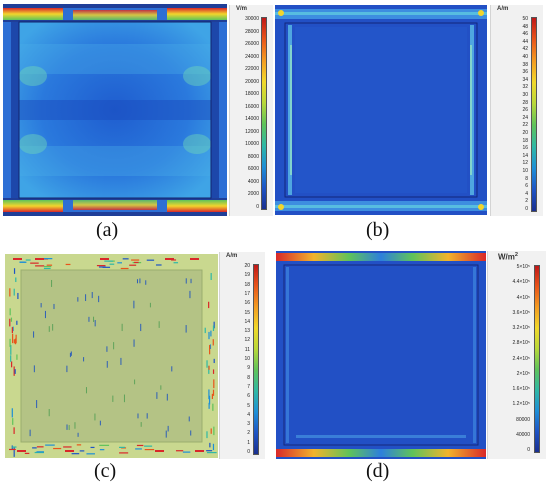 This screenshot has height=487, width=550. What do you see at coordinates (248, 405) in the screenshot?
I see `colorbar-tick-label: 5` at bounding box center [248, 405].